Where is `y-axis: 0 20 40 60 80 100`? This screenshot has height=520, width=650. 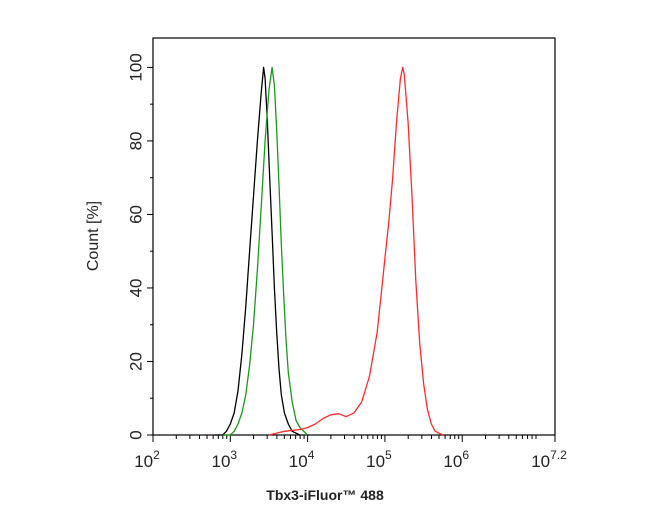
y-axis: 0 20 40 60 80 100 is located at coordinates (139, 246).